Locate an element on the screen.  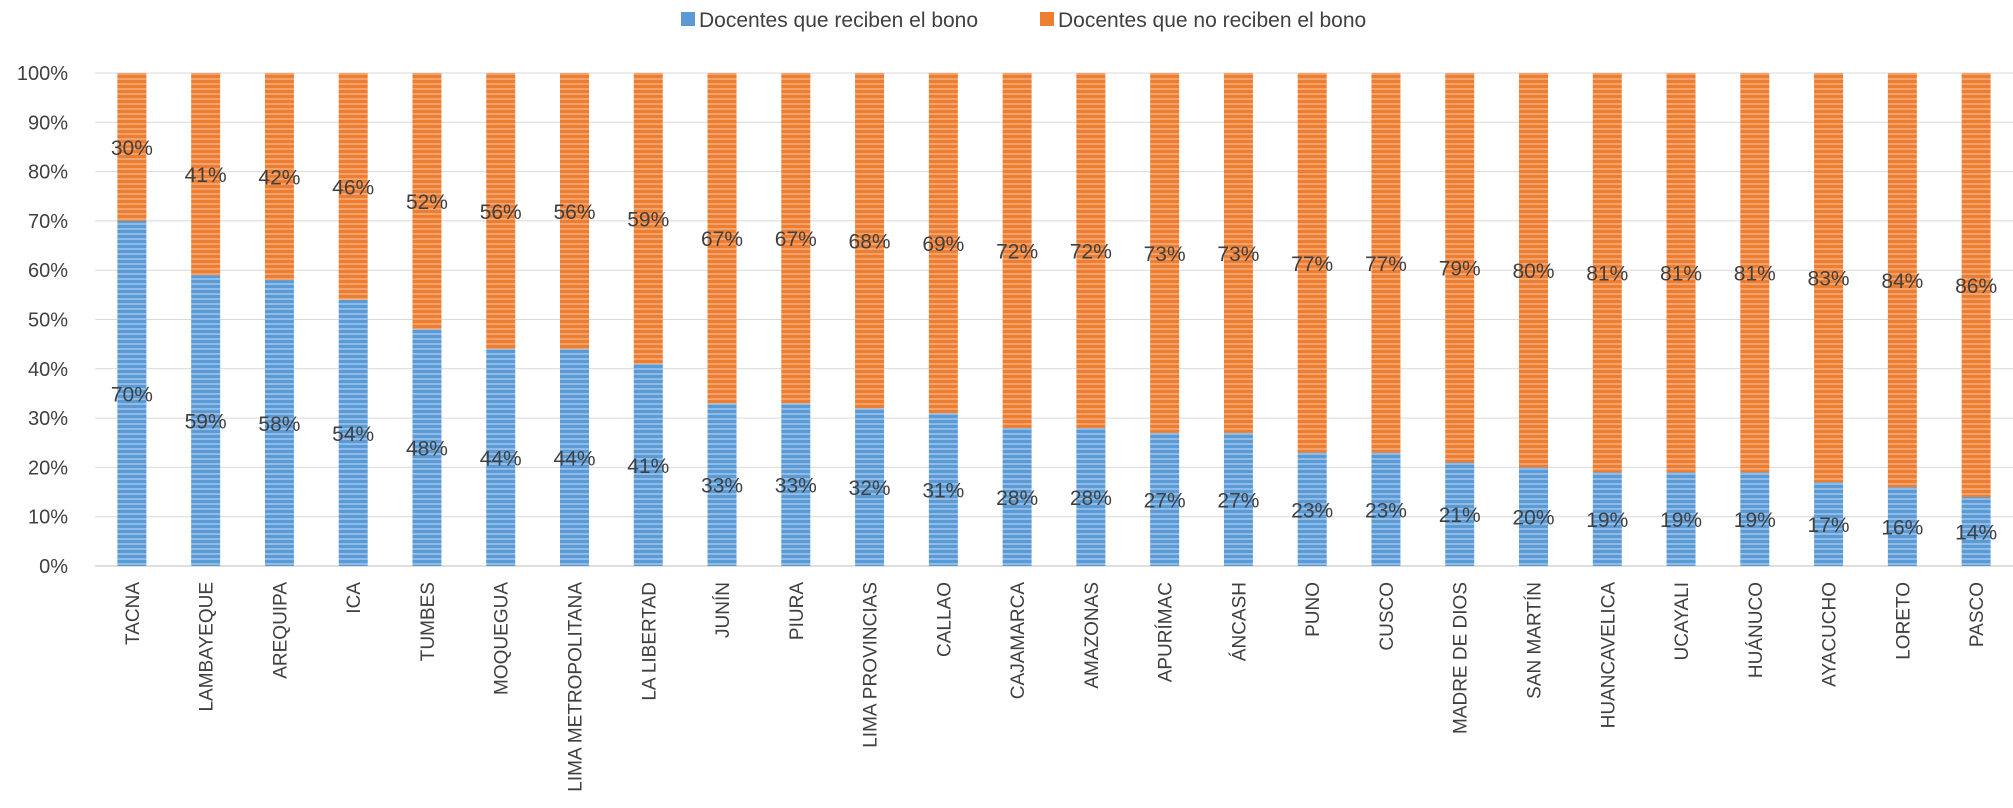
data-label: 67% is located at coordinates (722, 239).